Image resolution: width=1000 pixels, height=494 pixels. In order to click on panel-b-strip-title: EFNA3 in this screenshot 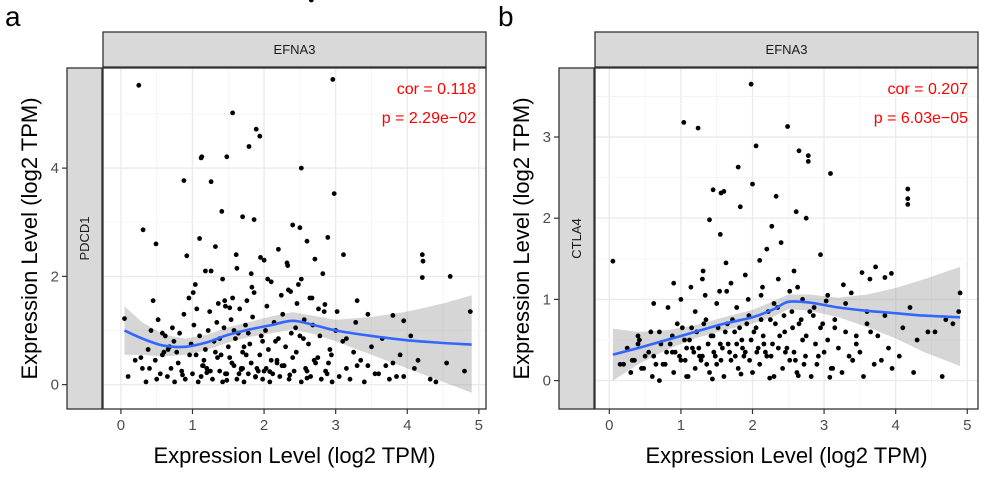, I will do `click(787, 49)`.